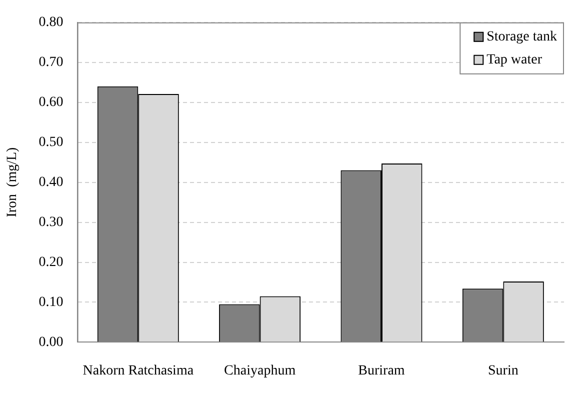 The width and height of the screenshot is (566, 405). Describe the element at coordinates (51, 262) in the screenshot. I see `y-tick-label: 0.20` at that location.